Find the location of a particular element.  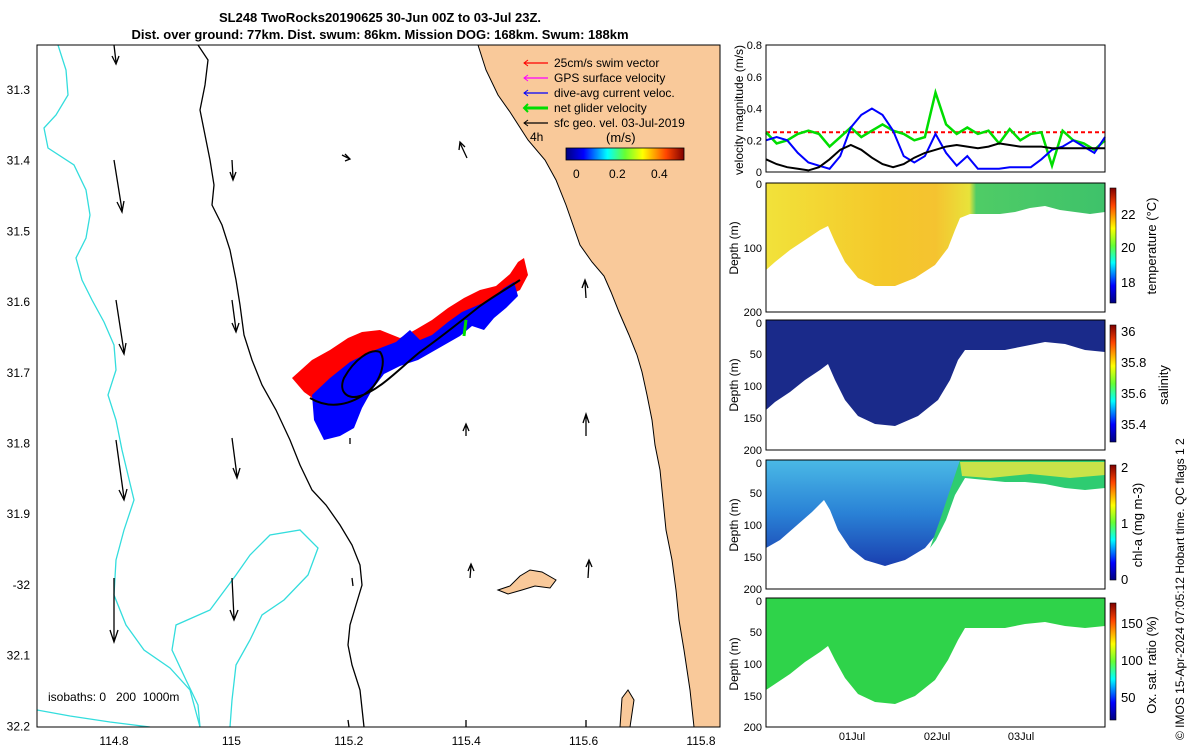

chla-ctick-0: 0 is located at coordinates (1124, 579).